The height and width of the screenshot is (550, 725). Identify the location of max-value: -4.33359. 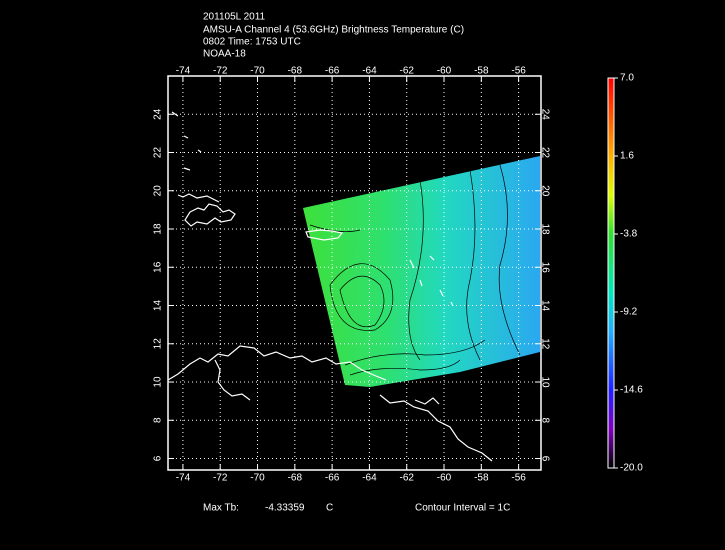
(285, 508).